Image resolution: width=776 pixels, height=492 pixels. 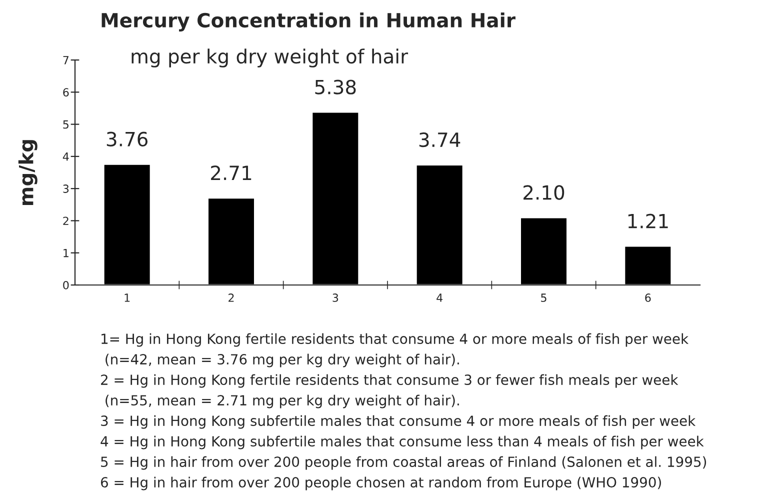 What do you see at coordinates (648, 298) in the screenshot?
I see `x-tick-label: 6` at bounding box center [648, 298].